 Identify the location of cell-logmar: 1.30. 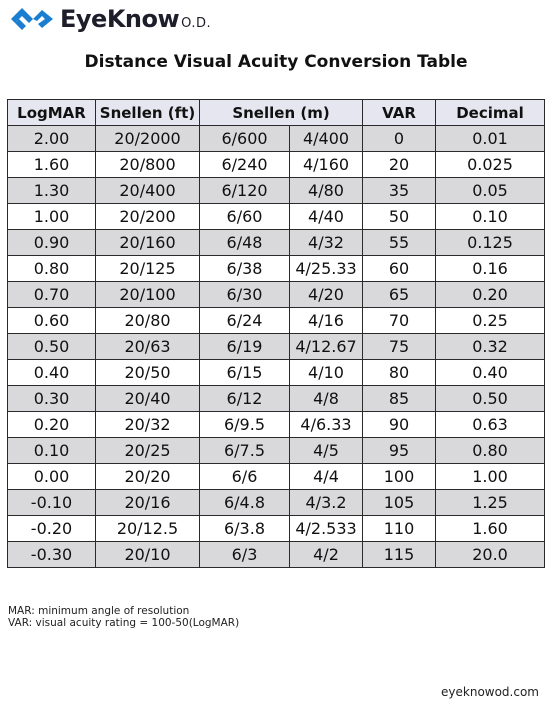
(51, 190).